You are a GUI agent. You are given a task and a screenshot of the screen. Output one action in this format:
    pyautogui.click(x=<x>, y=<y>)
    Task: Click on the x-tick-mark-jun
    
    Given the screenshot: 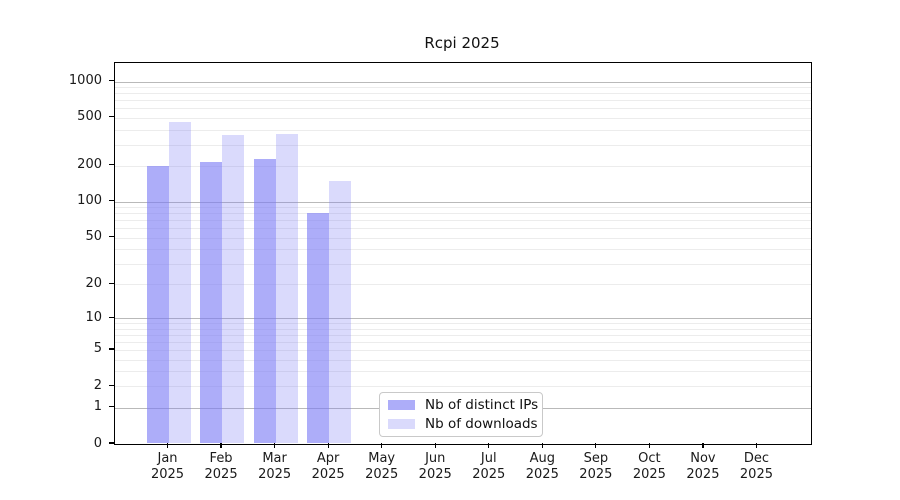 What is the action you would take?
    pyautogui.click(x=435, y=445)
    